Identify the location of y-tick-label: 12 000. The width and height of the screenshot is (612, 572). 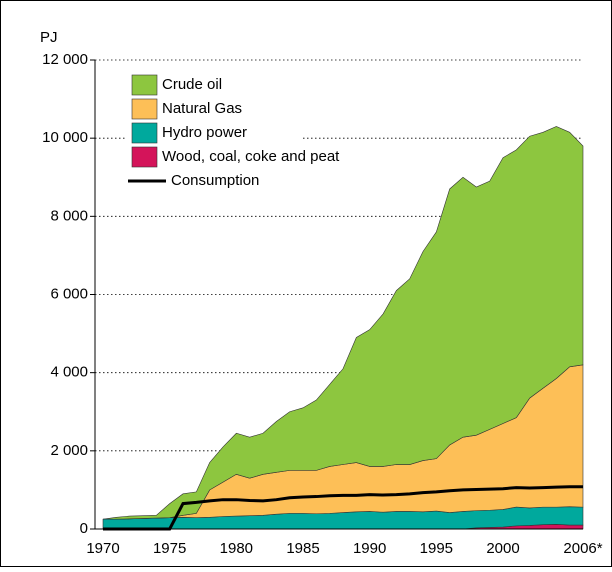
(65, 59).